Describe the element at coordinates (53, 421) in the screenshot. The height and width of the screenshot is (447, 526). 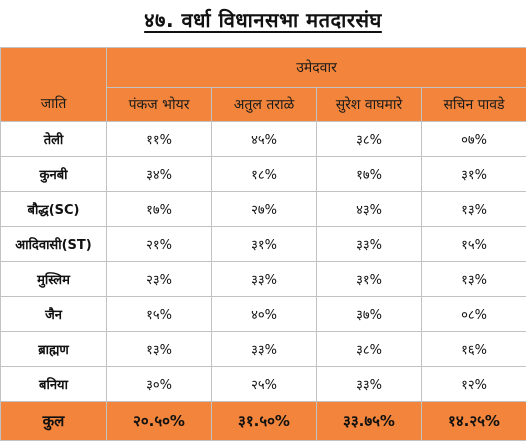
I see `total-label: कुल` at that location.